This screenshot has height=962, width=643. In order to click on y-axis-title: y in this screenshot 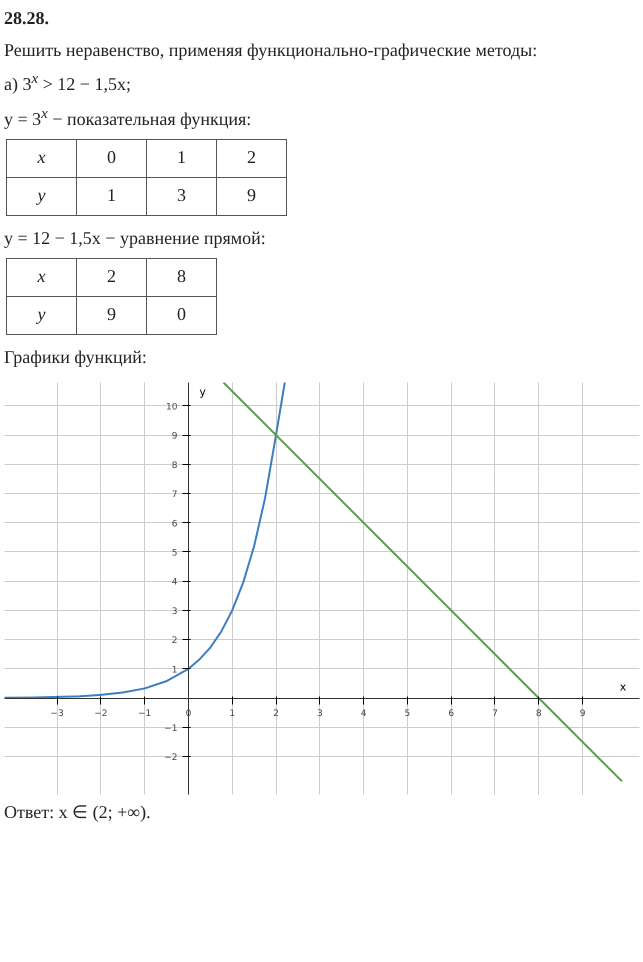, I will do `click(202, 392)`.